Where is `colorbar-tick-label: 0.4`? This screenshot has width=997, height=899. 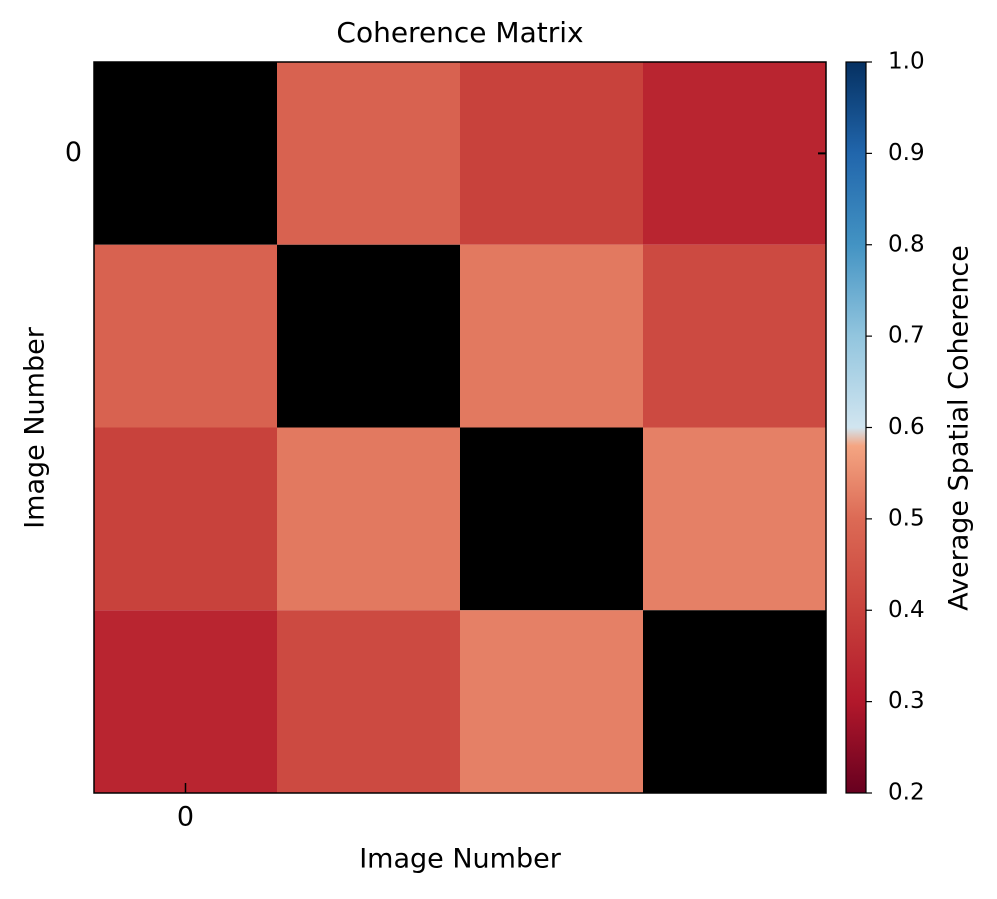
colorbar-tick-label: 0.4 is located at coordinates (906, 610).